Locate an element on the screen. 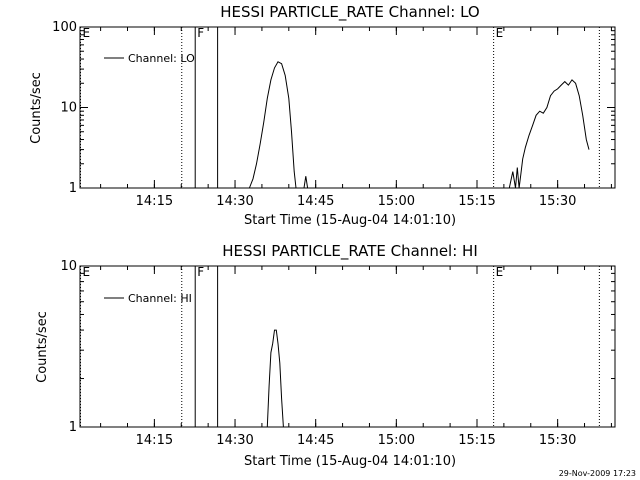  series-channel-hi is located at coordinates (275, 378).